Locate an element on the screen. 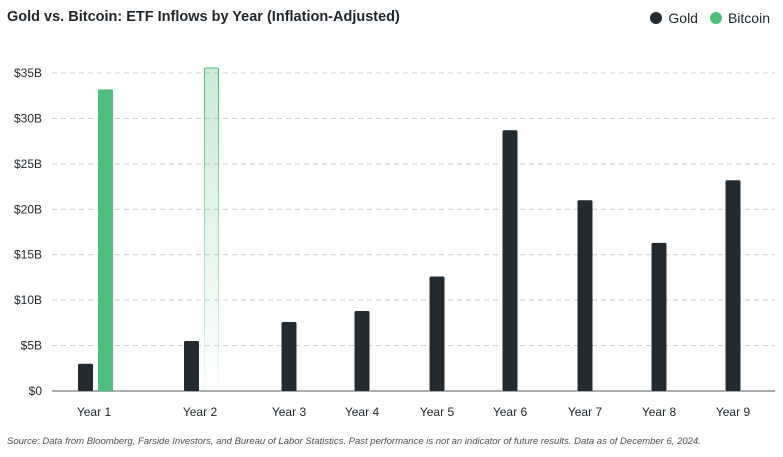  bitcoin-swatch is located at coordinates (715, 18).